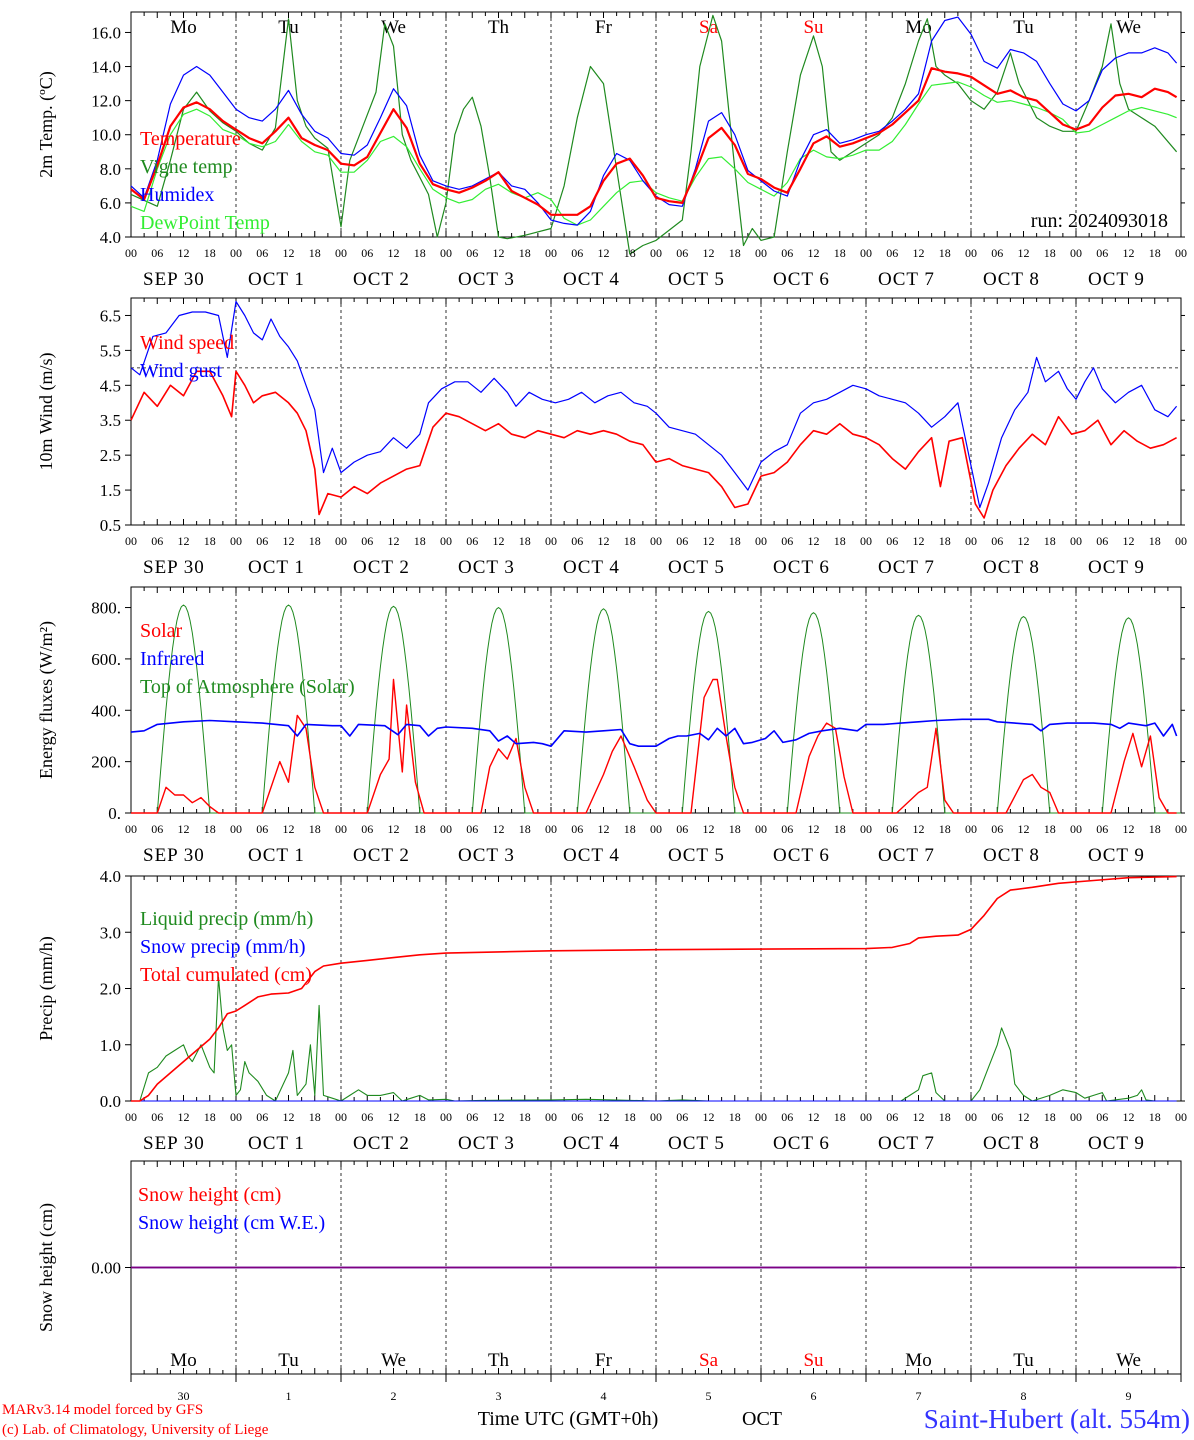  I want to click on credit-line: MARv3.14 model forced by GFS, so click(102, 1410).